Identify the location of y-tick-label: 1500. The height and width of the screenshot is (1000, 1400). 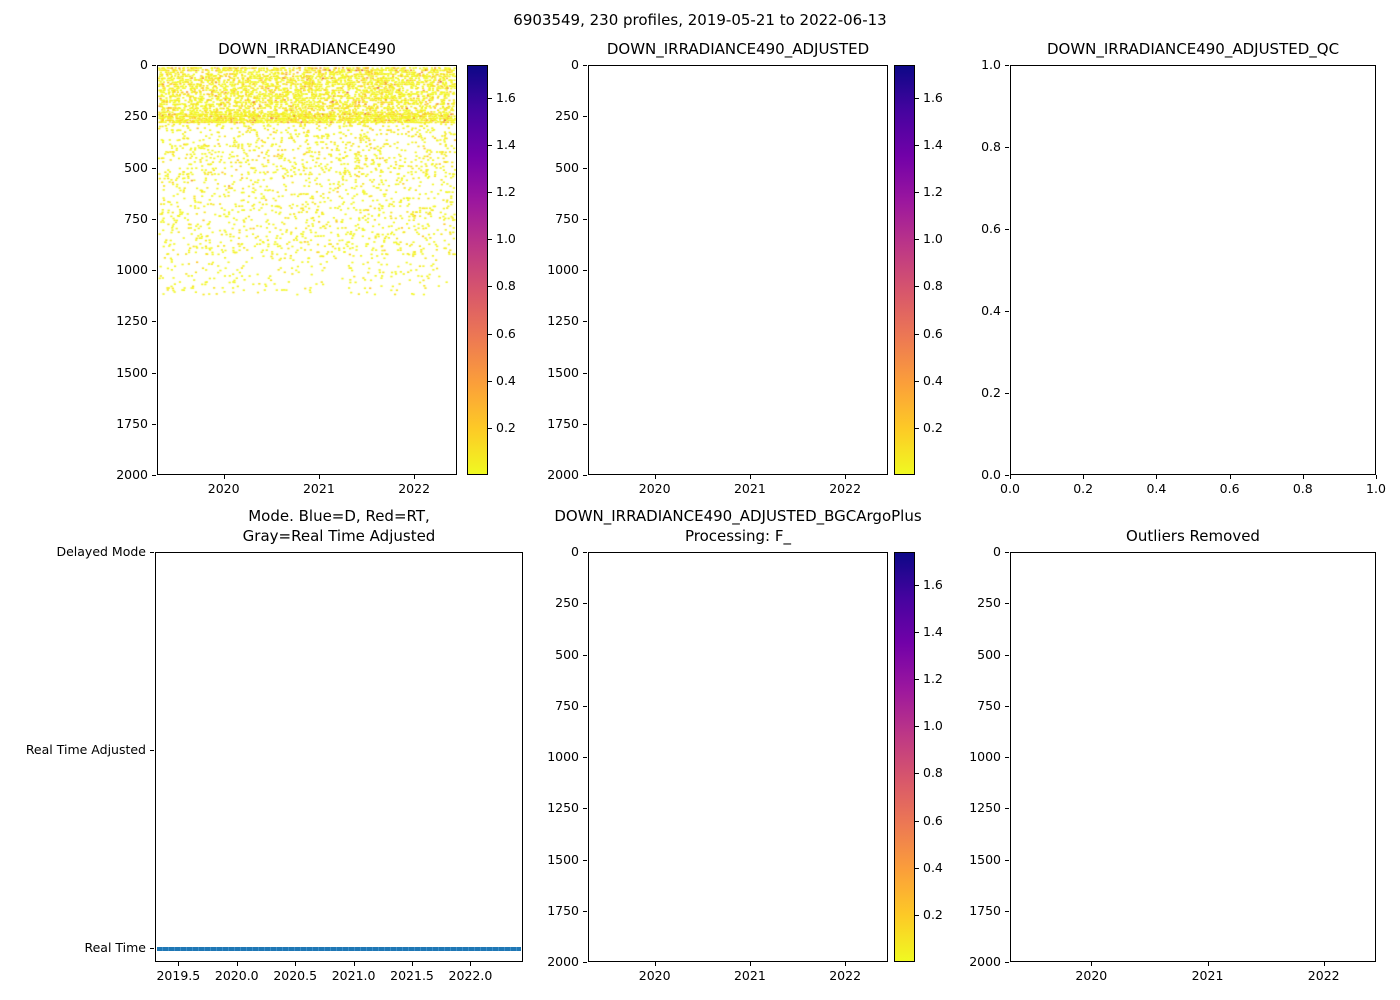
(563, 859).